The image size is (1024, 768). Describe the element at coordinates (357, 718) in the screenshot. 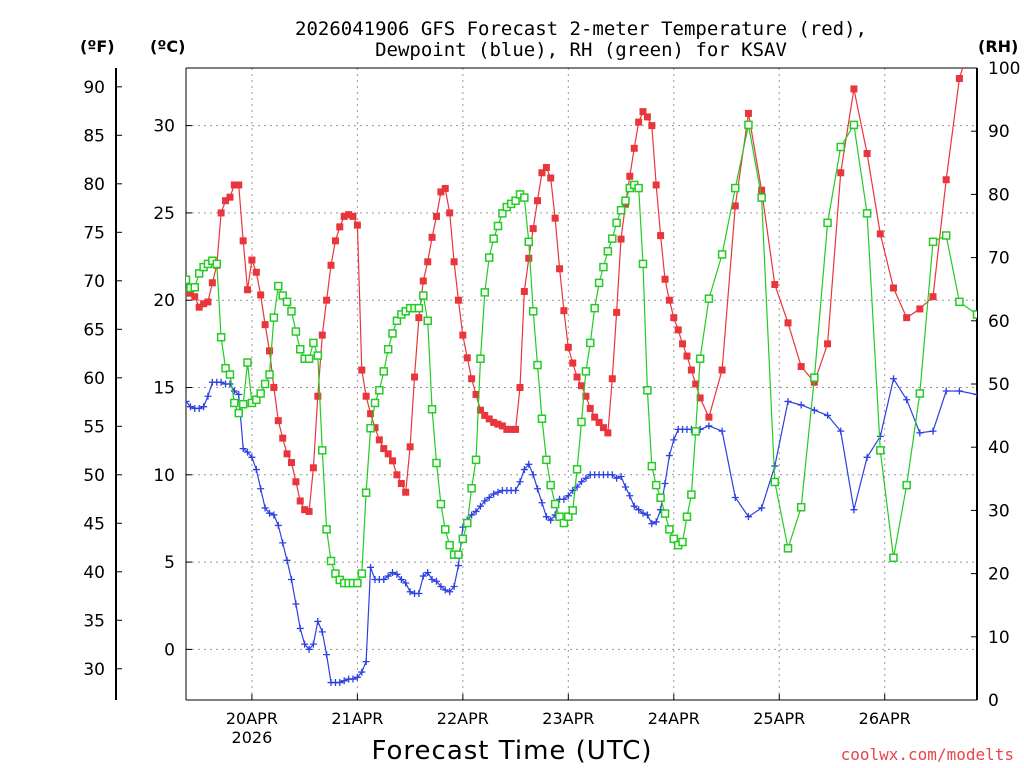

I see `x-tick-label: 21APR` at that location.